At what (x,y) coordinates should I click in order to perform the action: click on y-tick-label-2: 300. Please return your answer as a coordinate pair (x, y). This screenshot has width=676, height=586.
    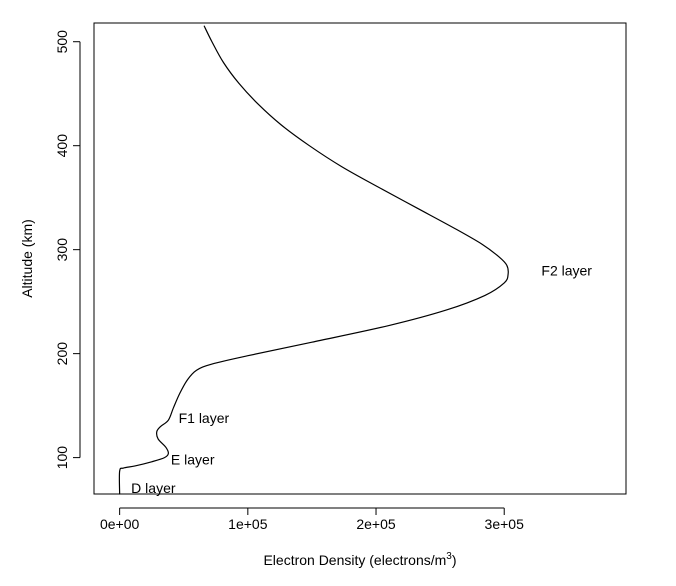
    Looking at the image, I should click on (62, 250).